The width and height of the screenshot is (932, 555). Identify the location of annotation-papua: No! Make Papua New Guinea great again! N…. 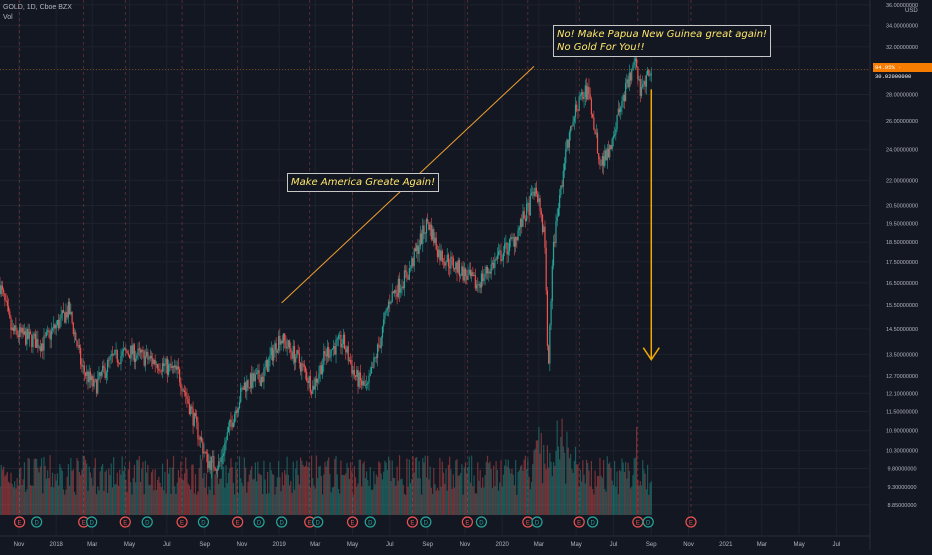
(662, 41).